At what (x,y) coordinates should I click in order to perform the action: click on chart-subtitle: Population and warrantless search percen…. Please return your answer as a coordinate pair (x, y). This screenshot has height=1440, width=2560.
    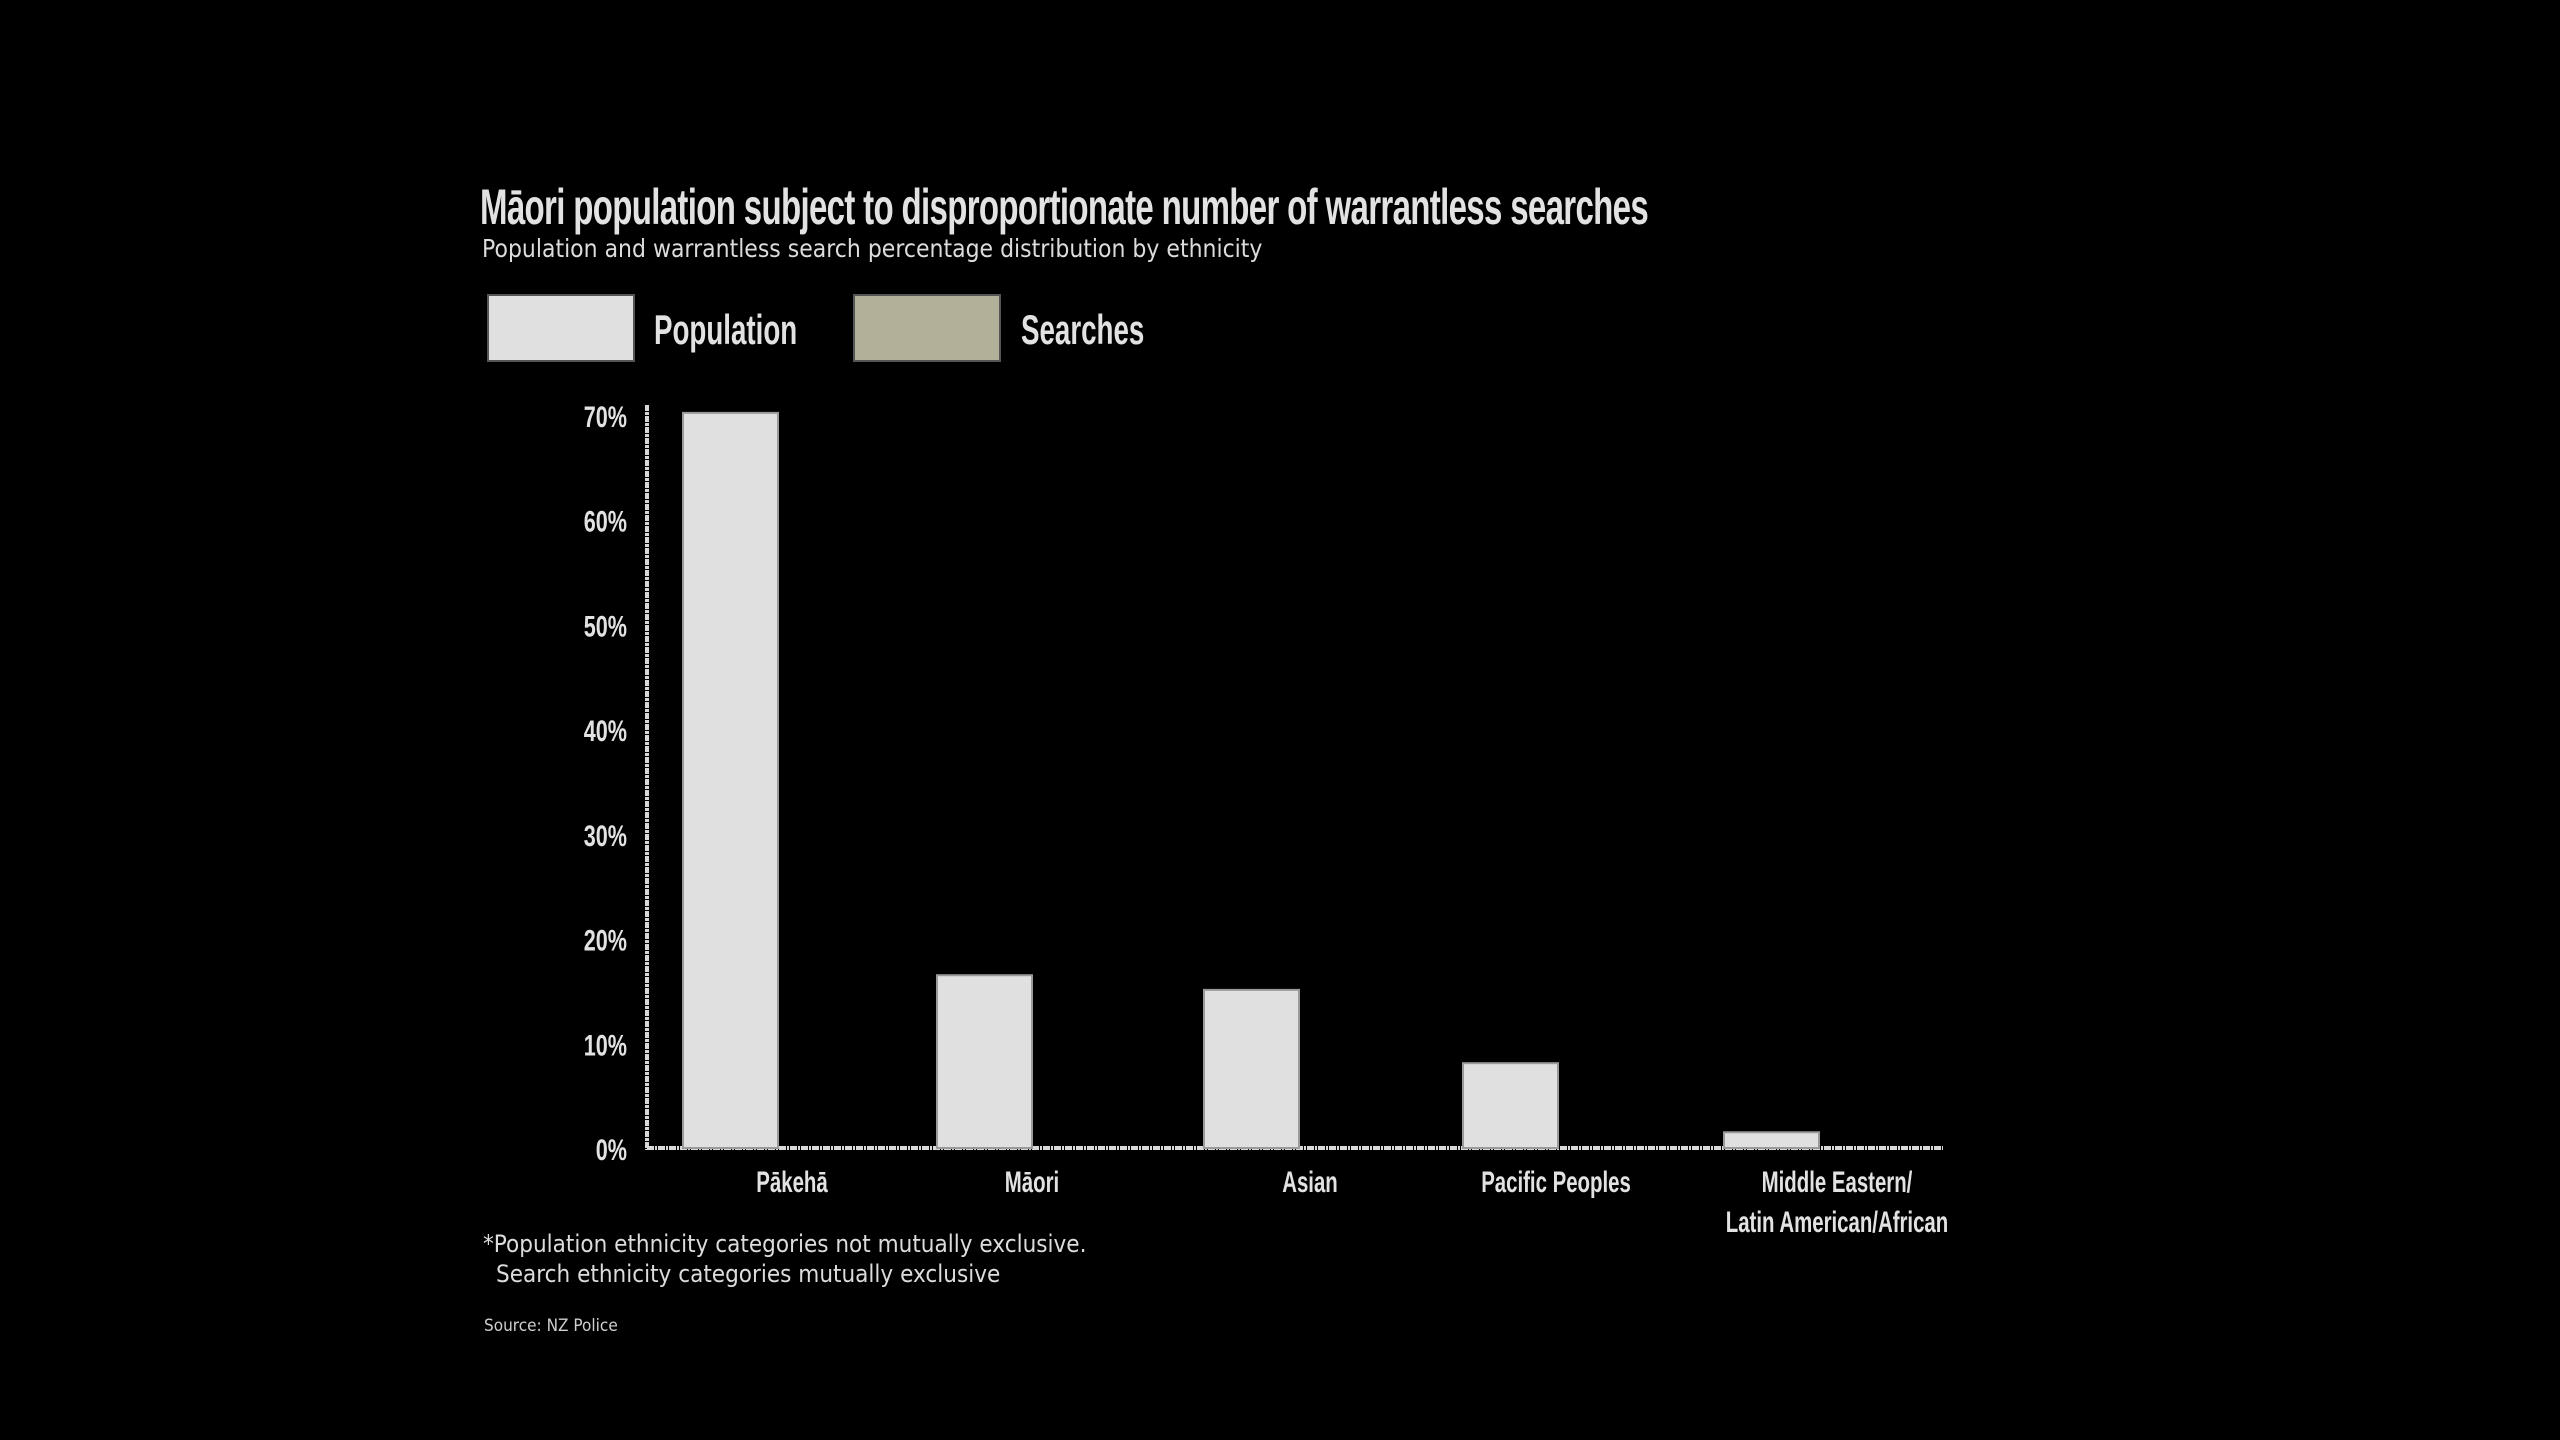
    Looking at the image, I should click on (872, 248).